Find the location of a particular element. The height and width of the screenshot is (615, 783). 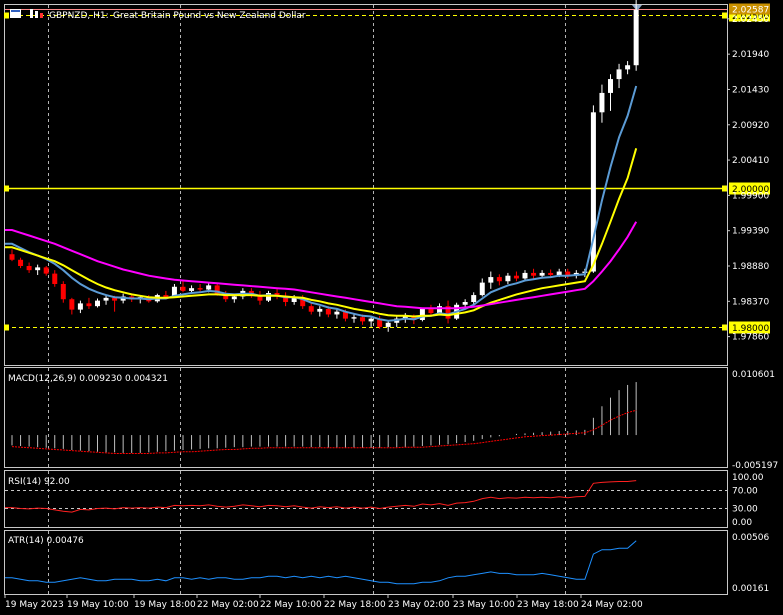

price-level-tag-text-2: 2.02500 is located at coordinates (750, 17).